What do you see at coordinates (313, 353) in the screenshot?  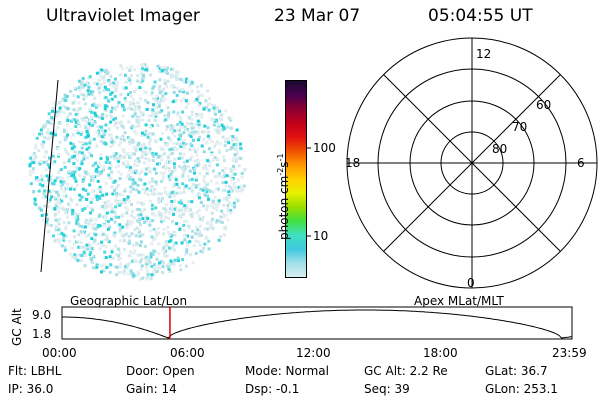 I see `x-tick-1200: 12:00` at bounding box center [313, 353].